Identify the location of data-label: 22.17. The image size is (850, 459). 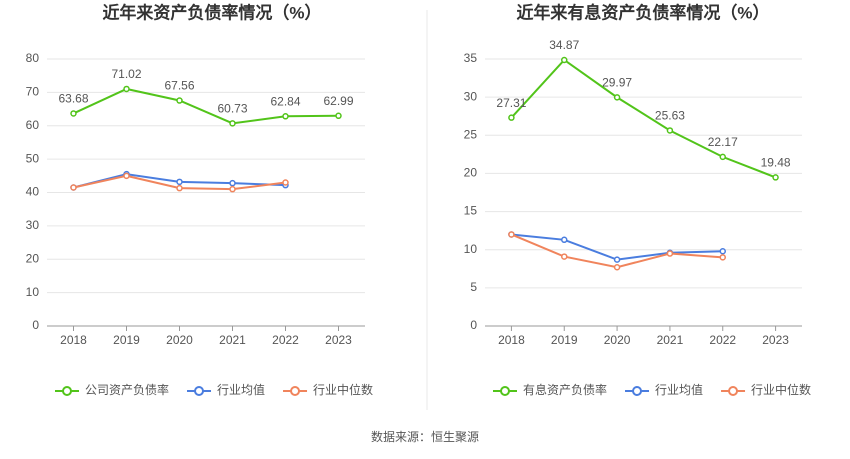
(723, 142).